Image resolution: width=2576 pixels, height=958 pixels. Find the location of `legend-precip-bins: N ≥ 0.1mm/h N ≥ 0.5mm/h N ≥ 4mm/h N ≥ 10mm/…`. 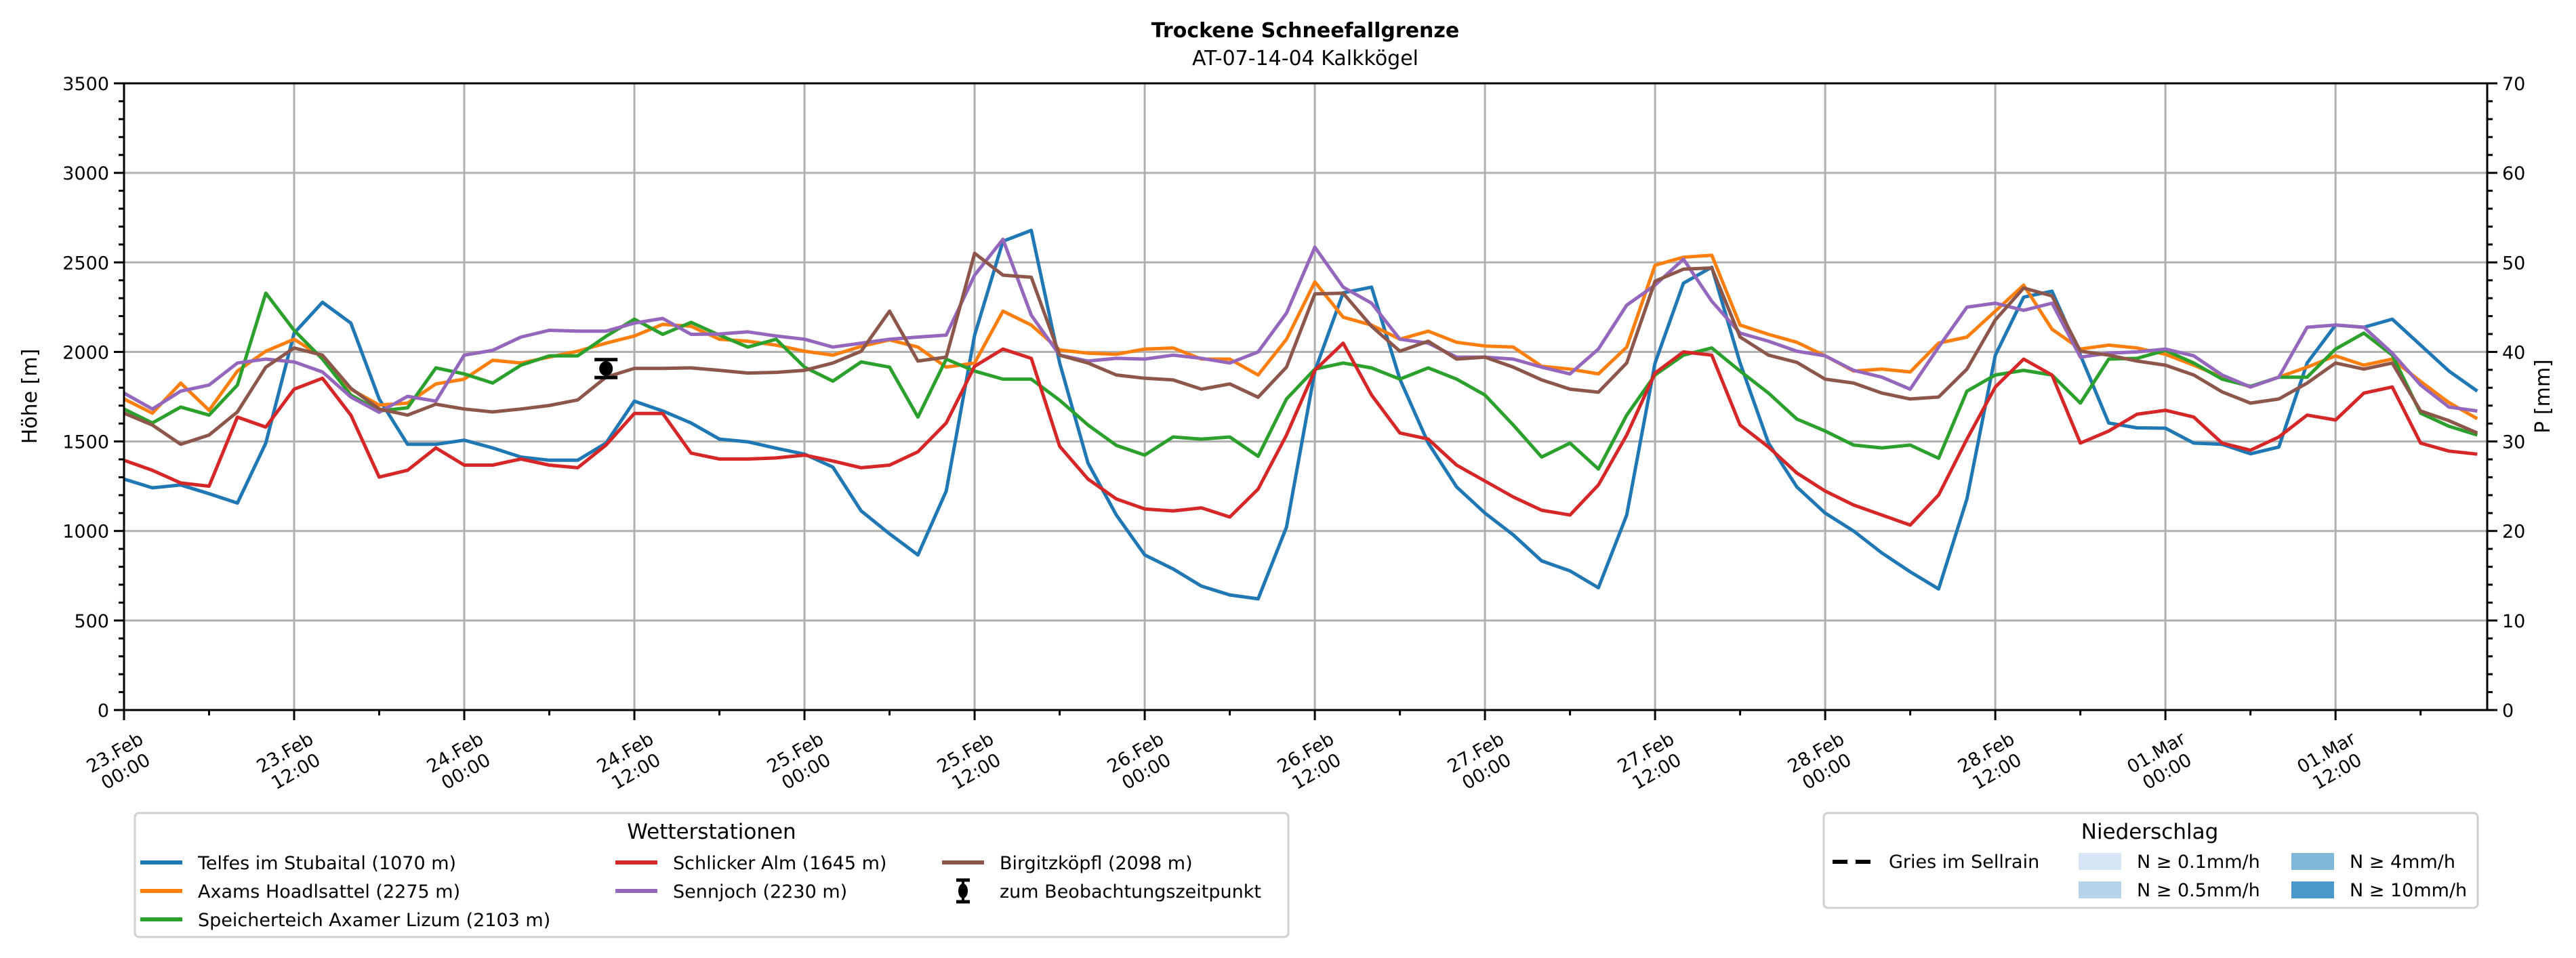

legend-precip-bins: N ≥ 0.1mm/h N ≥ 0.5mm/h N ≥ 4mm/h N ≥ 10mm/… is located at coordinates (2273, 876).